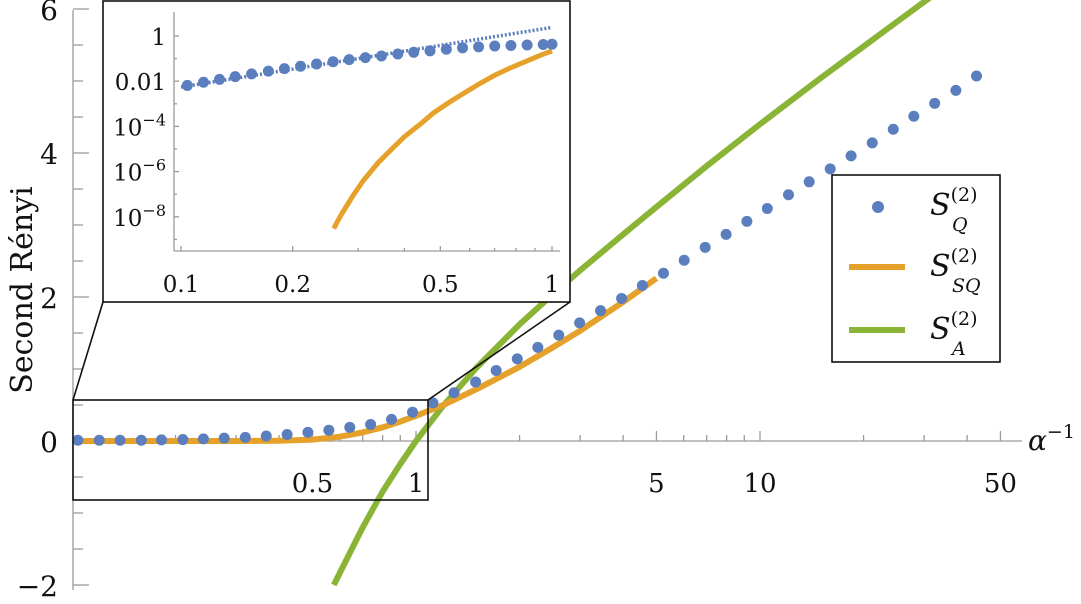 Image resolution: width=1081 pixels, height=604 pixels. What do you see at coordinates (158, 38) in the screenshot?
I see `inset-y-tick-label: 1` at bounding box center [158, 38].